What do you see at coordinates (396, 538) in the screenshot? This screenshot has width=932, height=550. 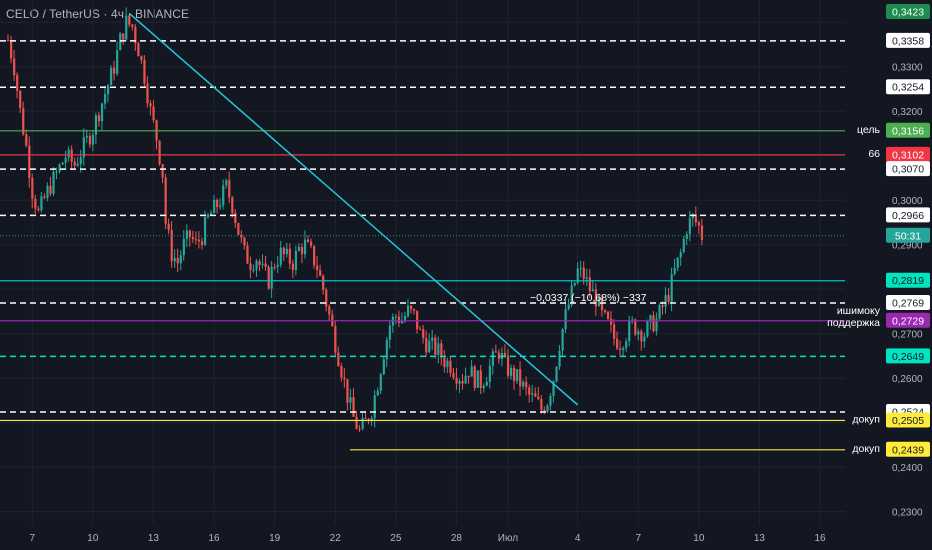 I see `x-tick-label-6: 25` at bounding box center [396, 538].